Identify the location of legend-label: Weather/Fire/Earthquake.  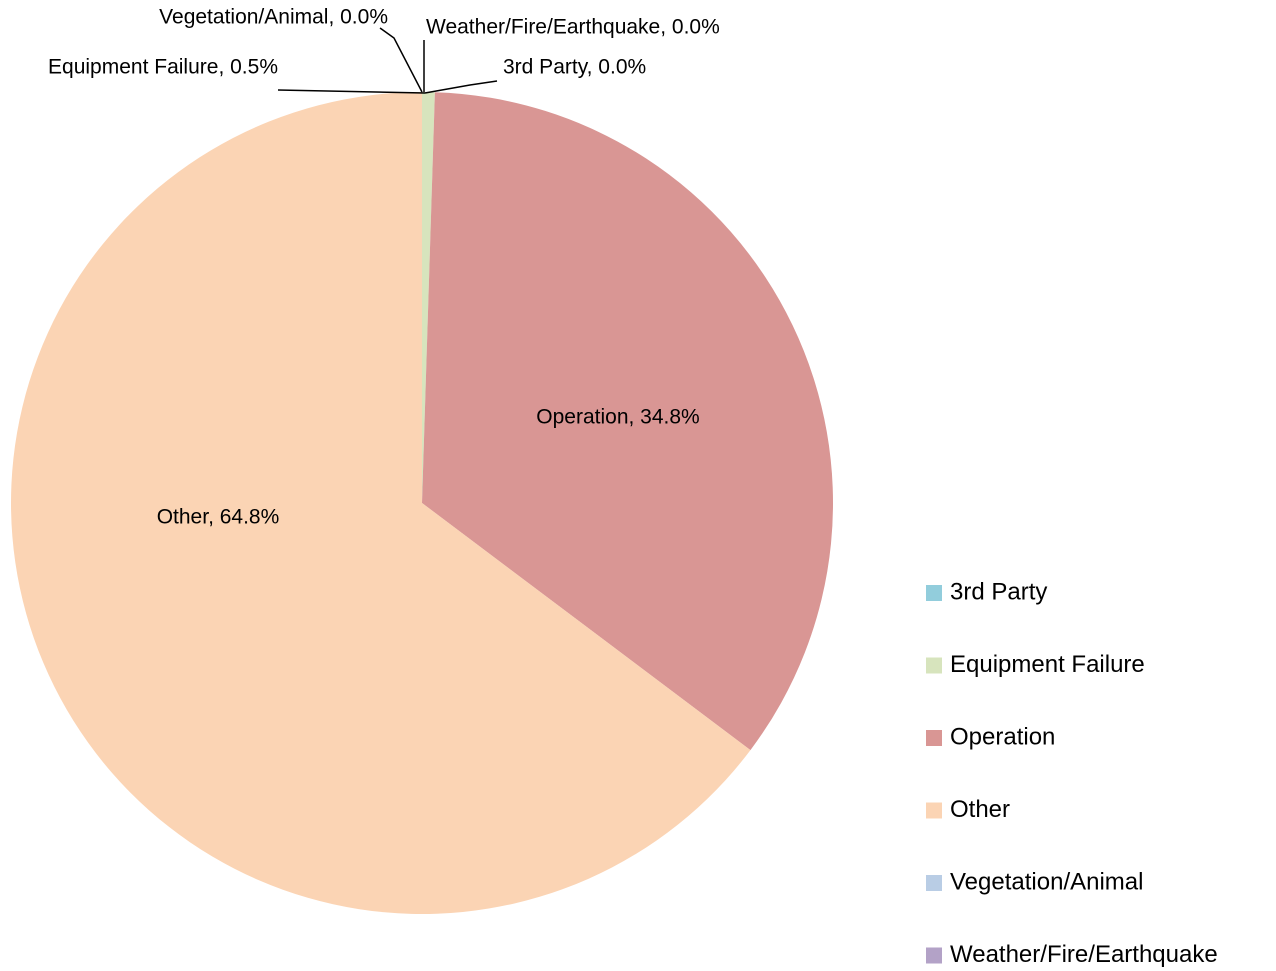
(1084, 954).